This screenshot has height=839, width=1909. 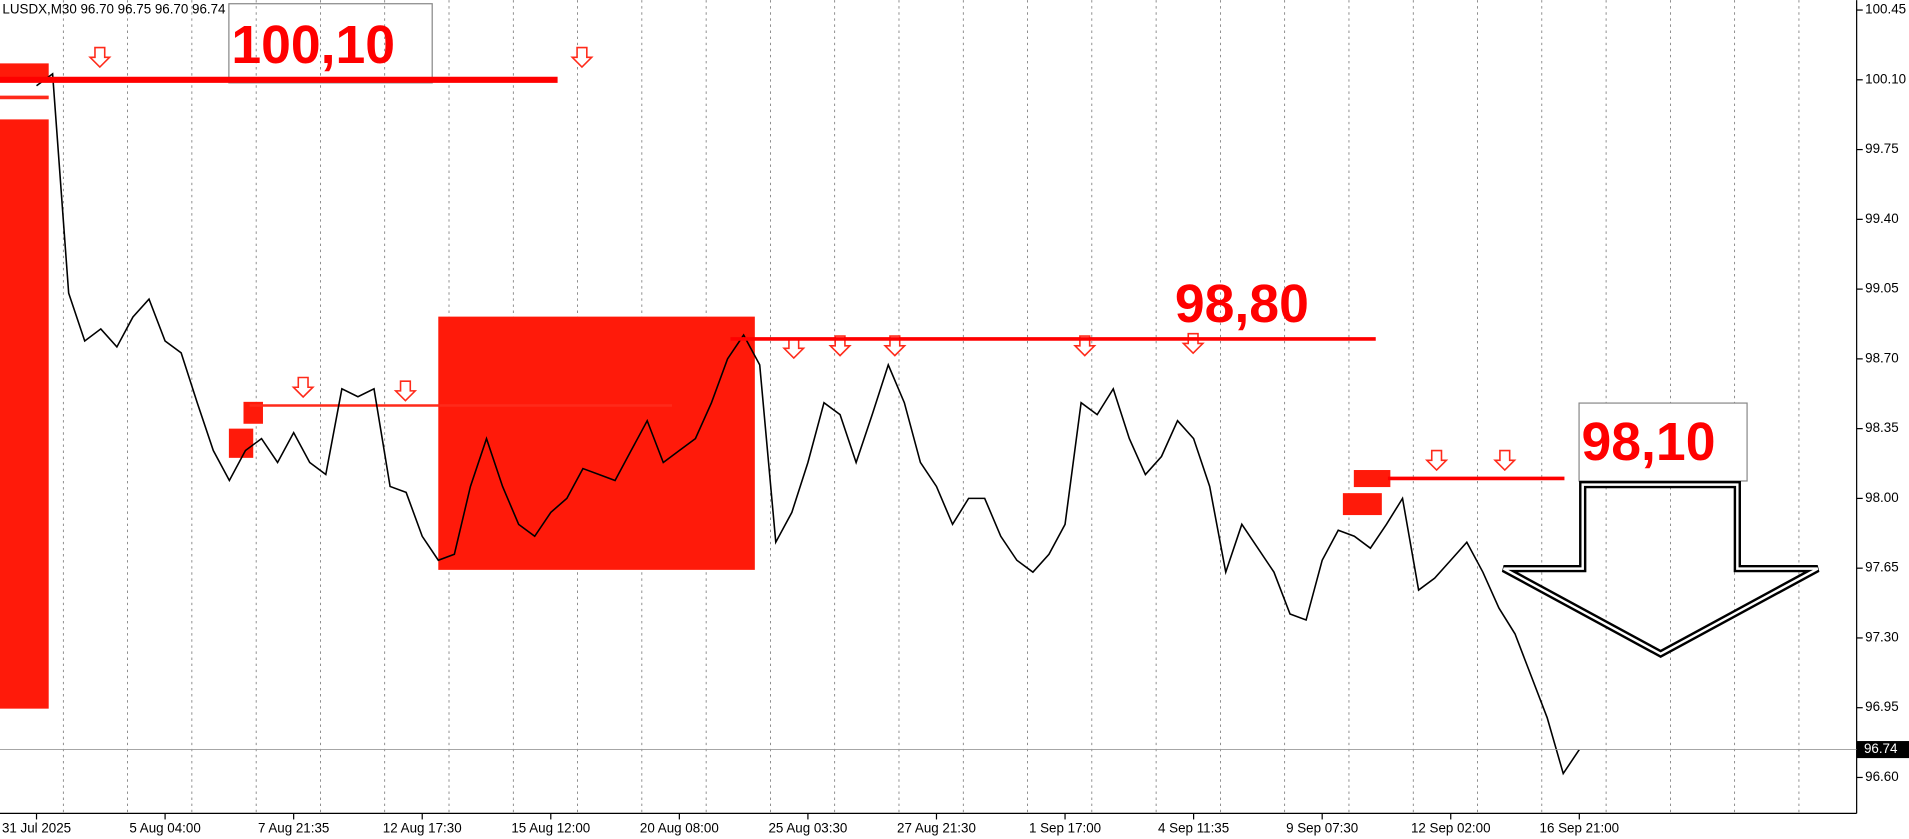 What do you see at coordinates (1242, 304) in the screenshot?
I see `annotation: 98,80` at bounding box center [1242, 304].